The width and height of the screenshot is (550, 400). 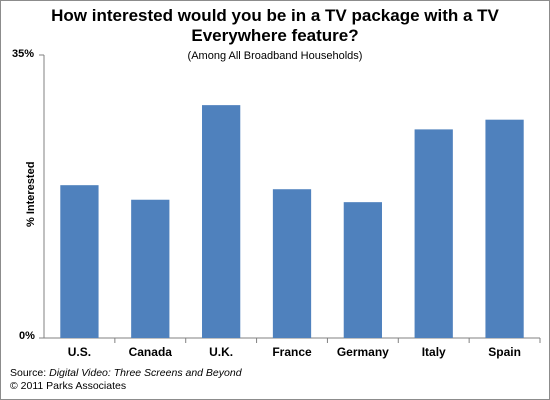 What do you see at coordinates (30, 373) in the screenshot?
I see `source-prefix: Source:` at bounding box center [30, 373].